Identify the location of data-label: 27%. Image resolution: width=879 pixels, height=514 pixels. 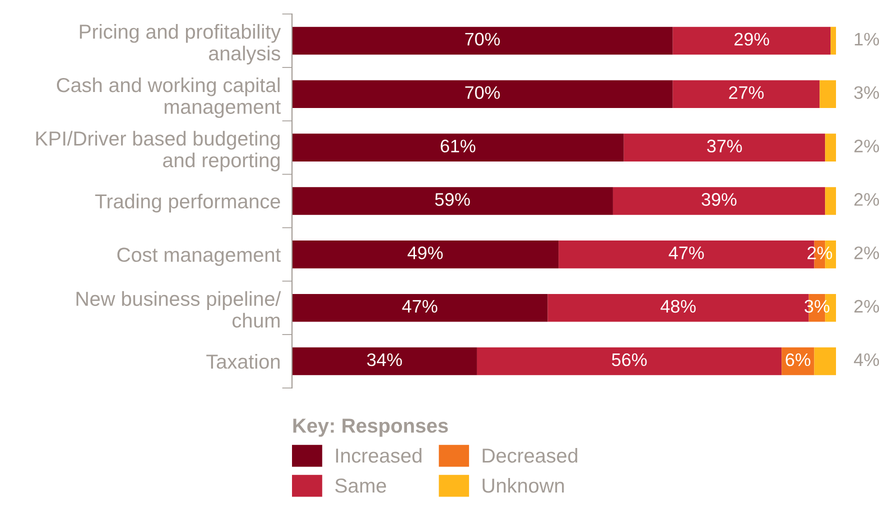
(746, 92).